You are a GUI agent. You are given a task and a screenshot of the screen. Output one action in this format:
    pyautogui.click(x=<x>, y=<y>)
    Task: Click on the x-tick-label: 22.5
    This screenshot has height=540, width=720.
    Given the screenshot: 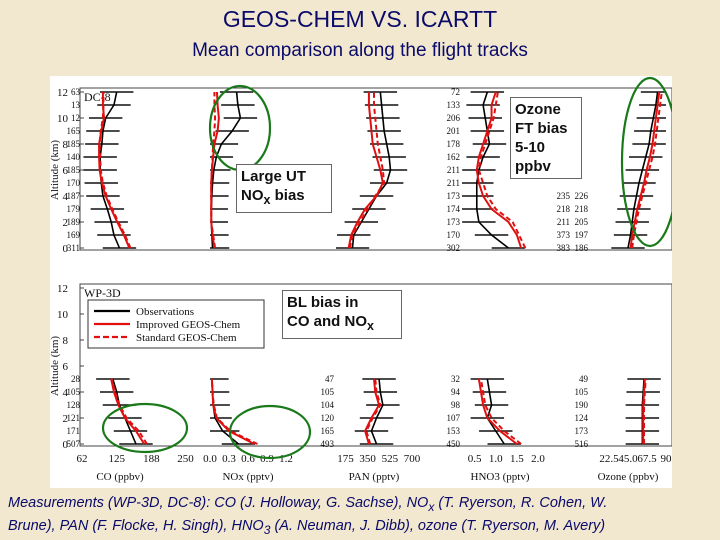 What is the action you would take?
    pyautogui.click(x=609, y=459)
    